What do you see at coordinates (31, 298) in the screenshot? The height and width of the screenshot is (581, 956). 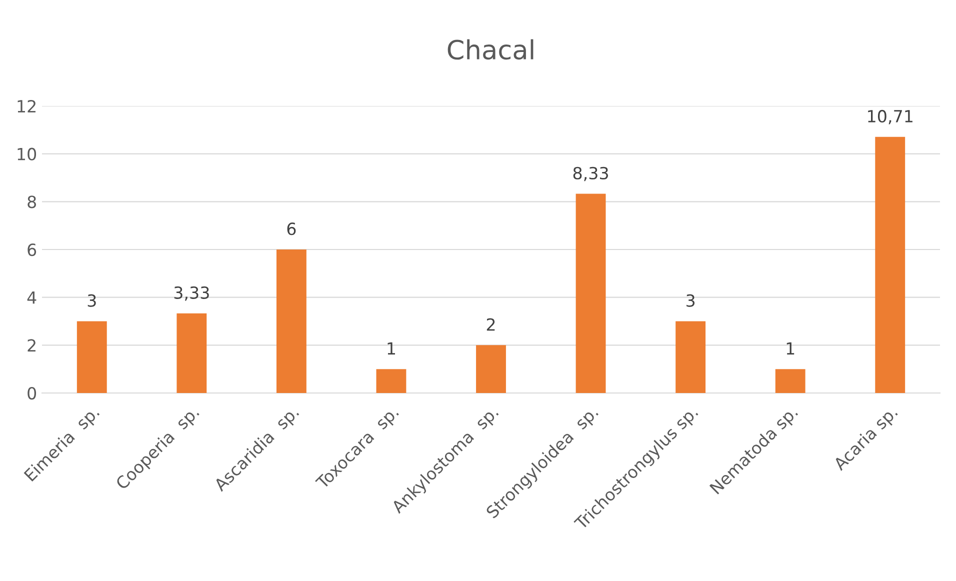 I see `y-tick-label: 4` at bounding box center [31, 298].